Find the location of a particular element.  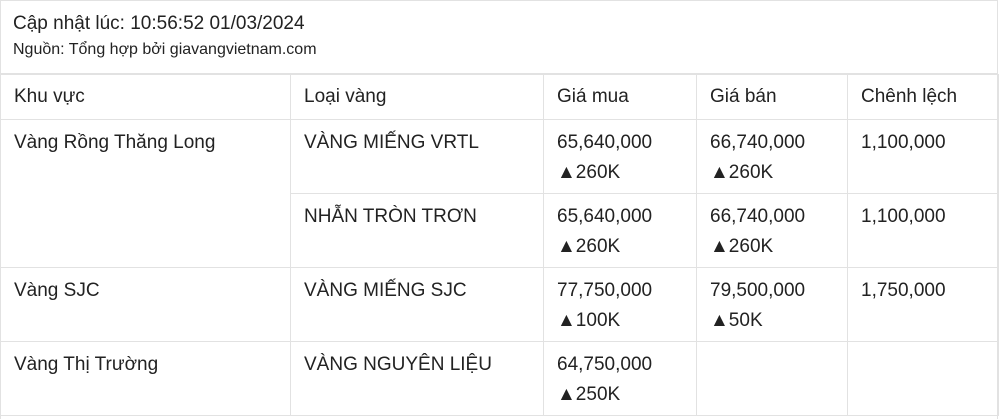

sell-cell: 79,500,000 ▲50K is located at coordinates (772, 304).